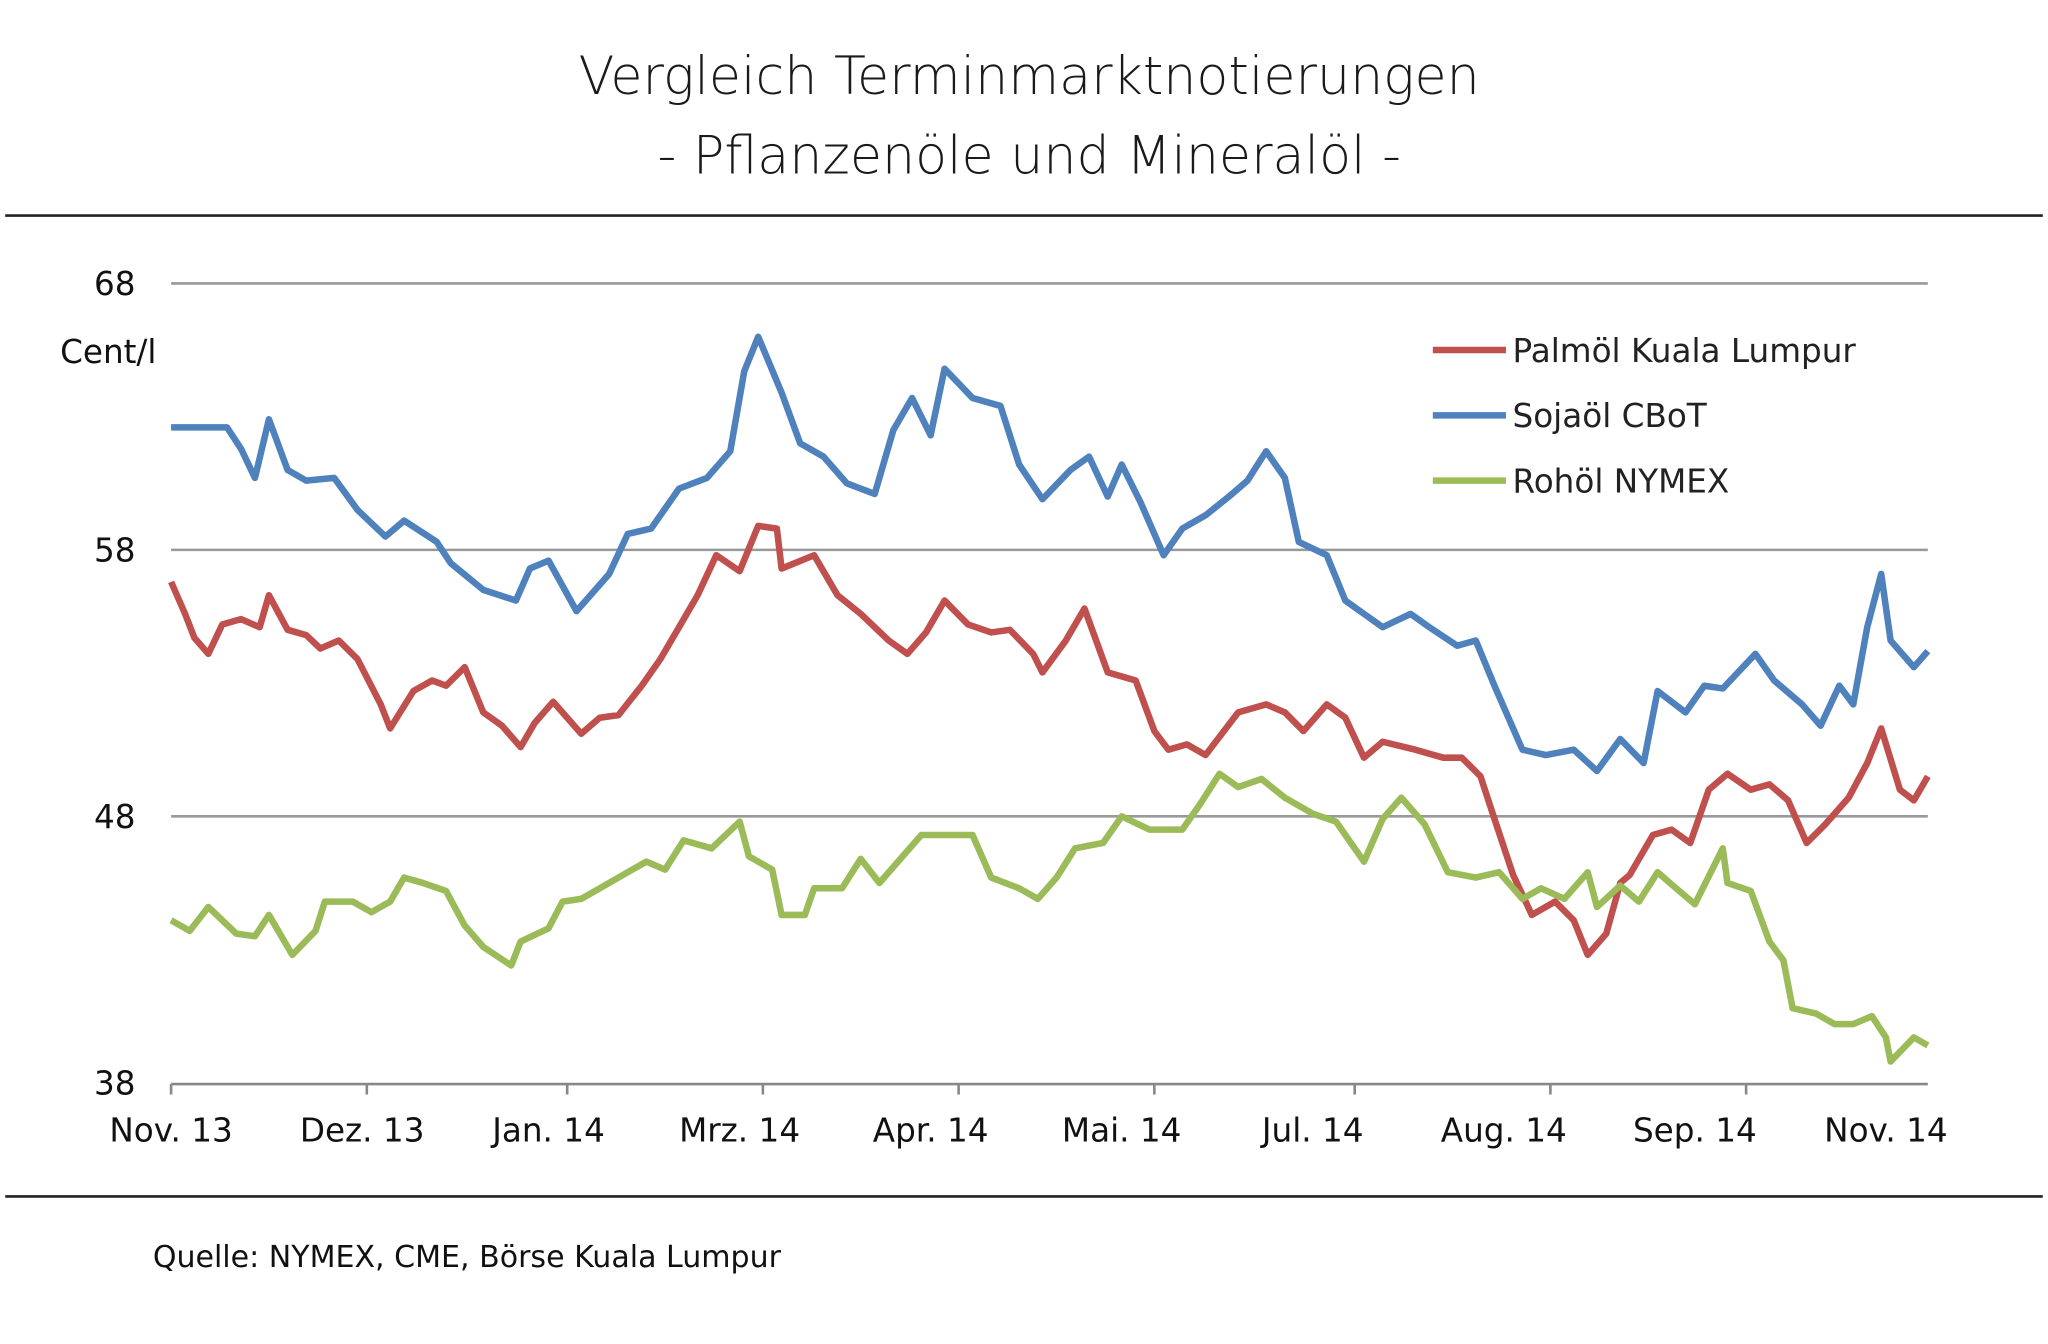 This screenshot has height=1344, width=2048. What do you see at coordinates (1122, 1131) in the screenshot?
I see `x-tick-label: Mai. 14` at bounding box center [1122, 1131].